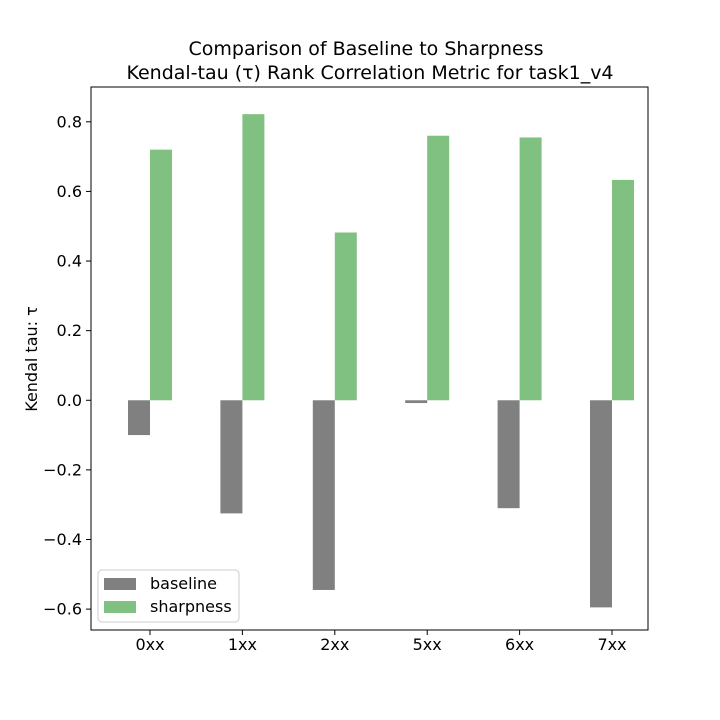 The height and width of the screenshot is (720, 720). What do you see at coordinates (191, 606) in the screenshot?
I see `legend-label-sharpness: sharpness` at bounding box center [191, 606].